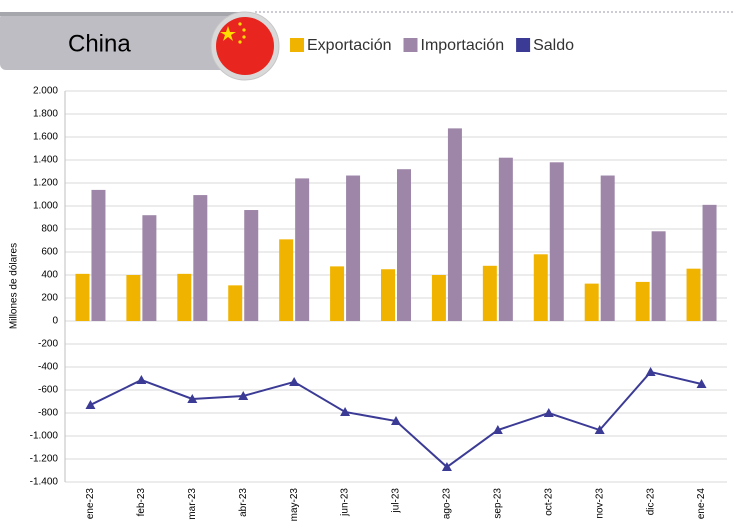 This screenshot has width=733, height=522. I want to click on y-axis-title: Millones de dólares, so click(14, 286).